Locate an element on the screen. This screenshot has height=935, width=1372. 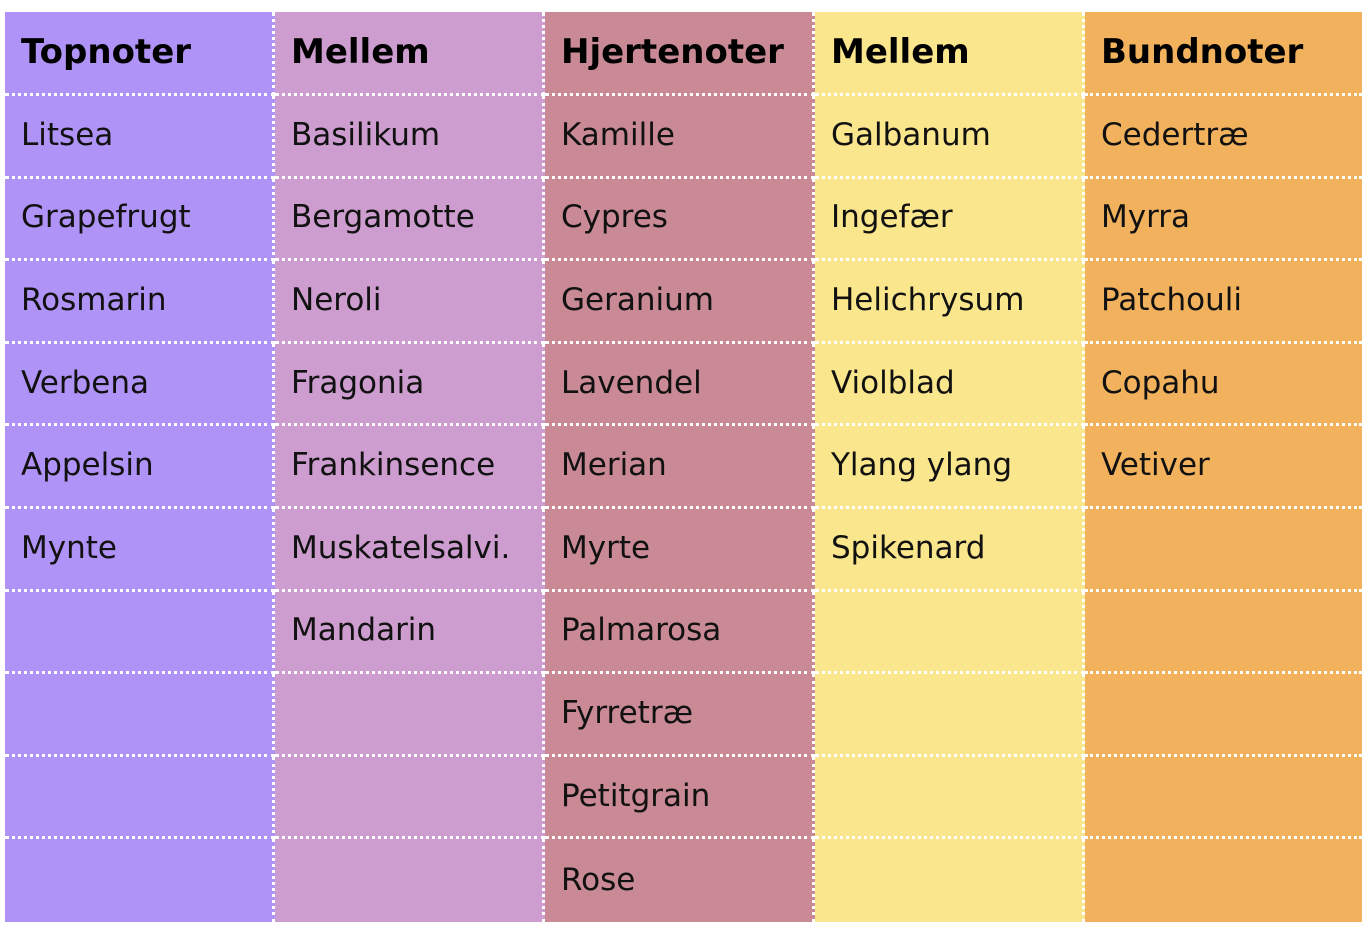
table-cell: Fragonia is located at coordinates (410, 385).